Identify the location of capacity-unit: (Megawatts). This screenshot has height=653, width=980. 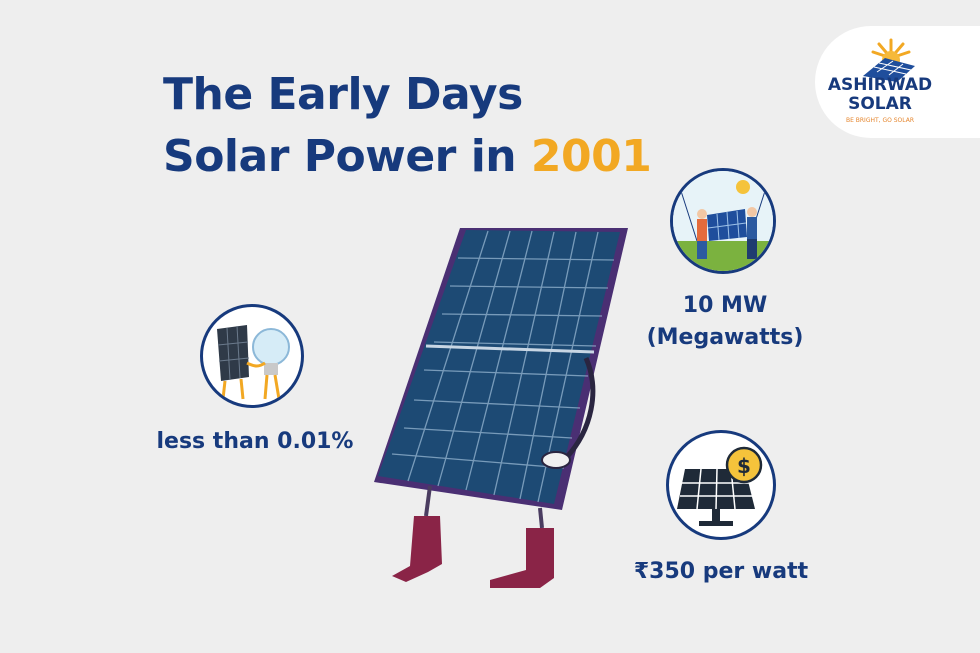
(725, 337).